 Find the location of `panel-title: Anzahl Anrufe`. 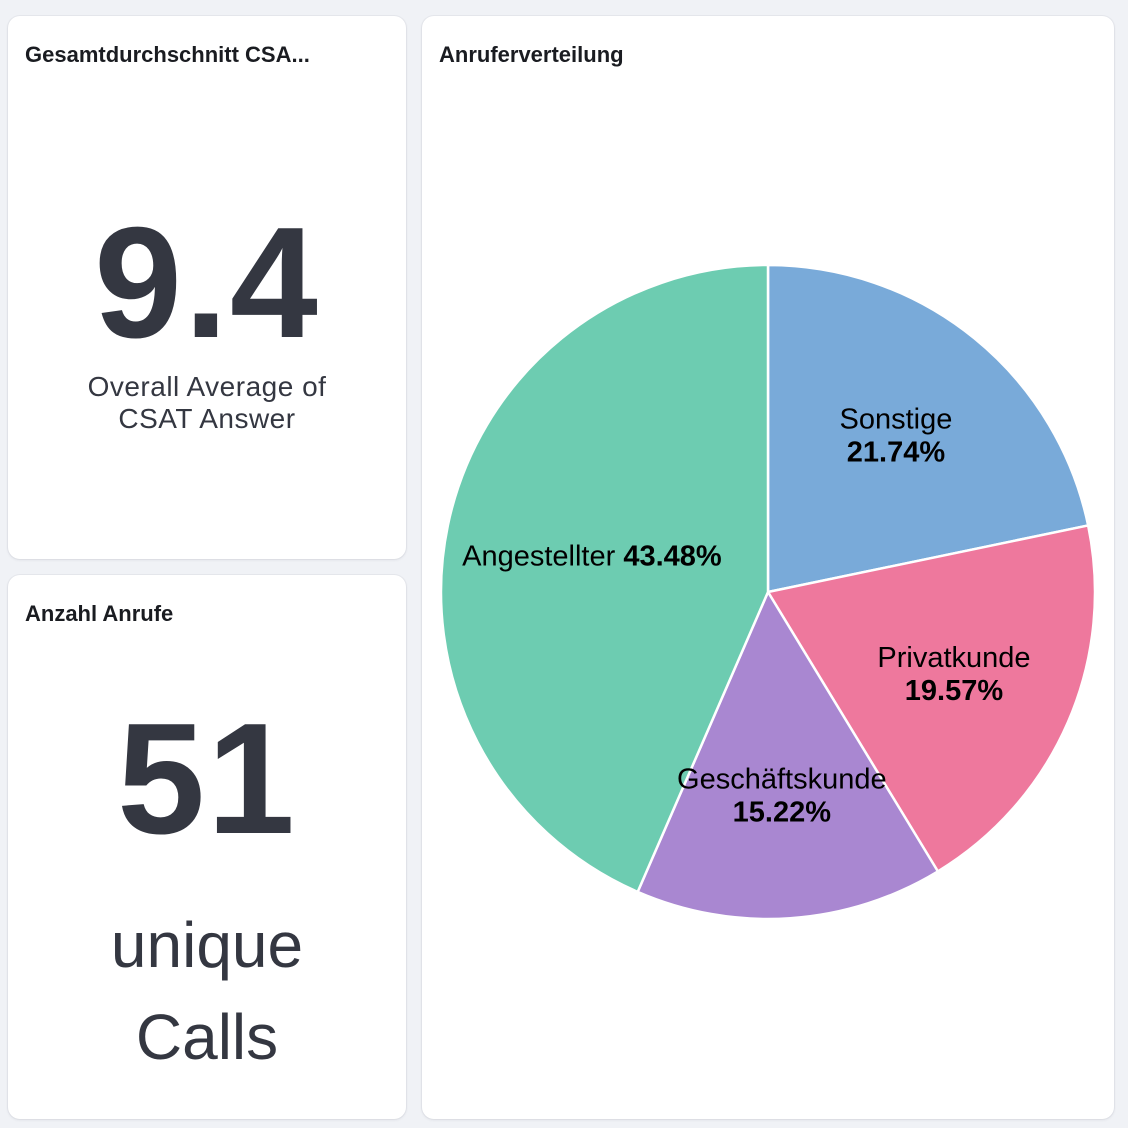

panel-title: Anzahl Anrufe is located at coordinates (99, 613).